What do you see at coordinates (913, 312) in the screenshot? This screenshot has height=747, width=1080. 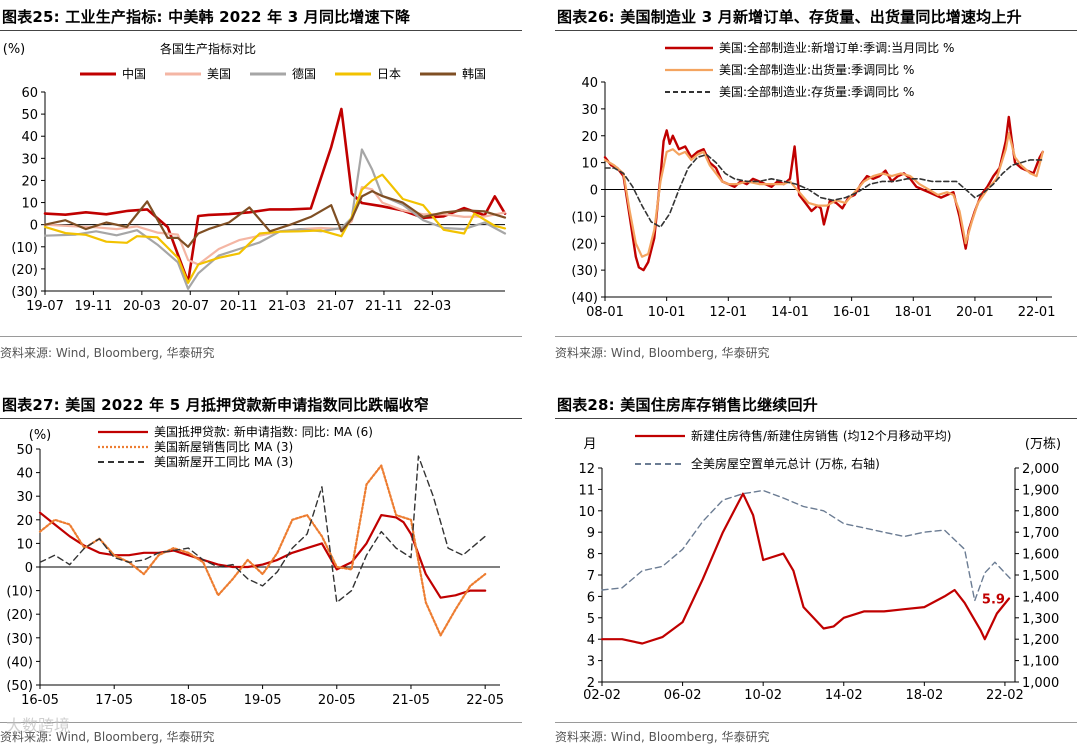 I see `x-tick-label: 18-01` at bounding box center [913, 312].